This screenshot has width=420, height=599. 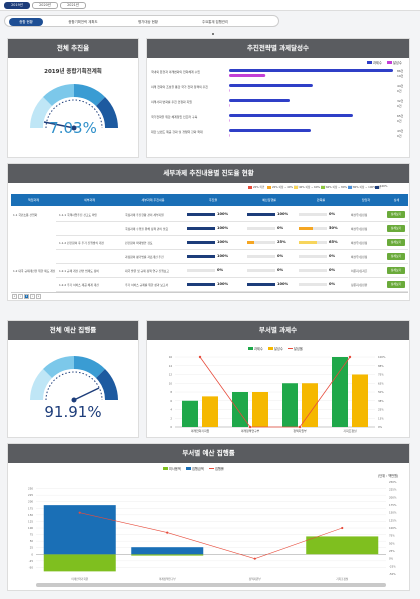 What do you see at coordinates (73, 72) in the screenshot?
I see `plan-name: 2019년 종합기획전계획` at bounding box center [73, 72].